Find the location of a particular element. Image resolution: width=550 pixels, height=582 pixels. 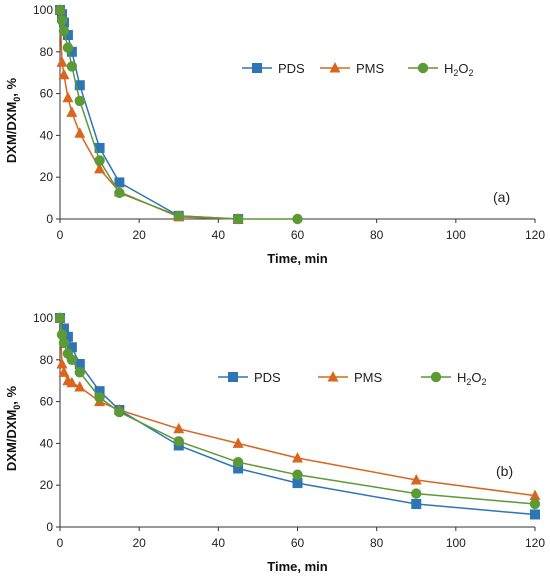

series-pds is located at coordinates (149, 114).